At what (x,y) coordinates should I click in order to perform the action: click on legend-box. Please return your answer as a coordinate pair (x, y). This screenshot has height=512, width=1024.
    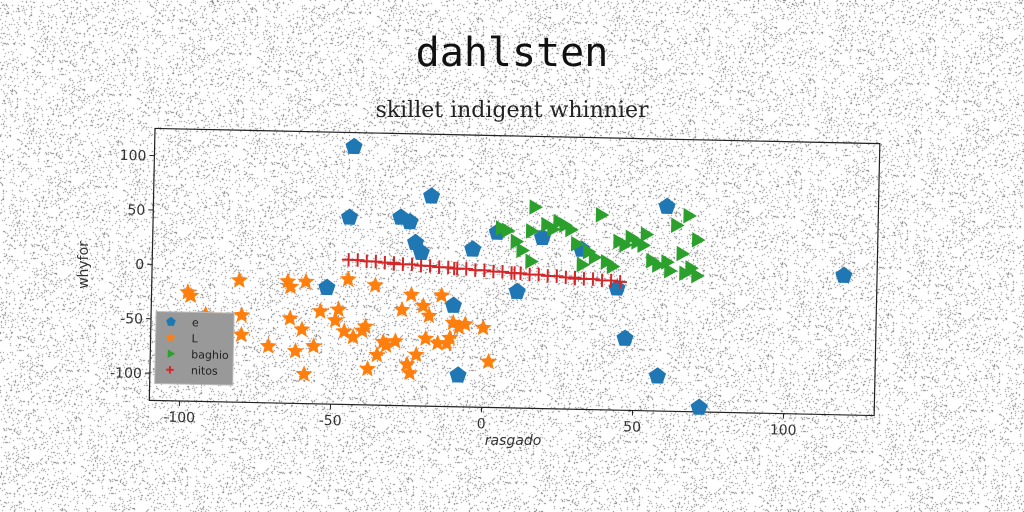
    Looking at the image, I should click on (194, 348).